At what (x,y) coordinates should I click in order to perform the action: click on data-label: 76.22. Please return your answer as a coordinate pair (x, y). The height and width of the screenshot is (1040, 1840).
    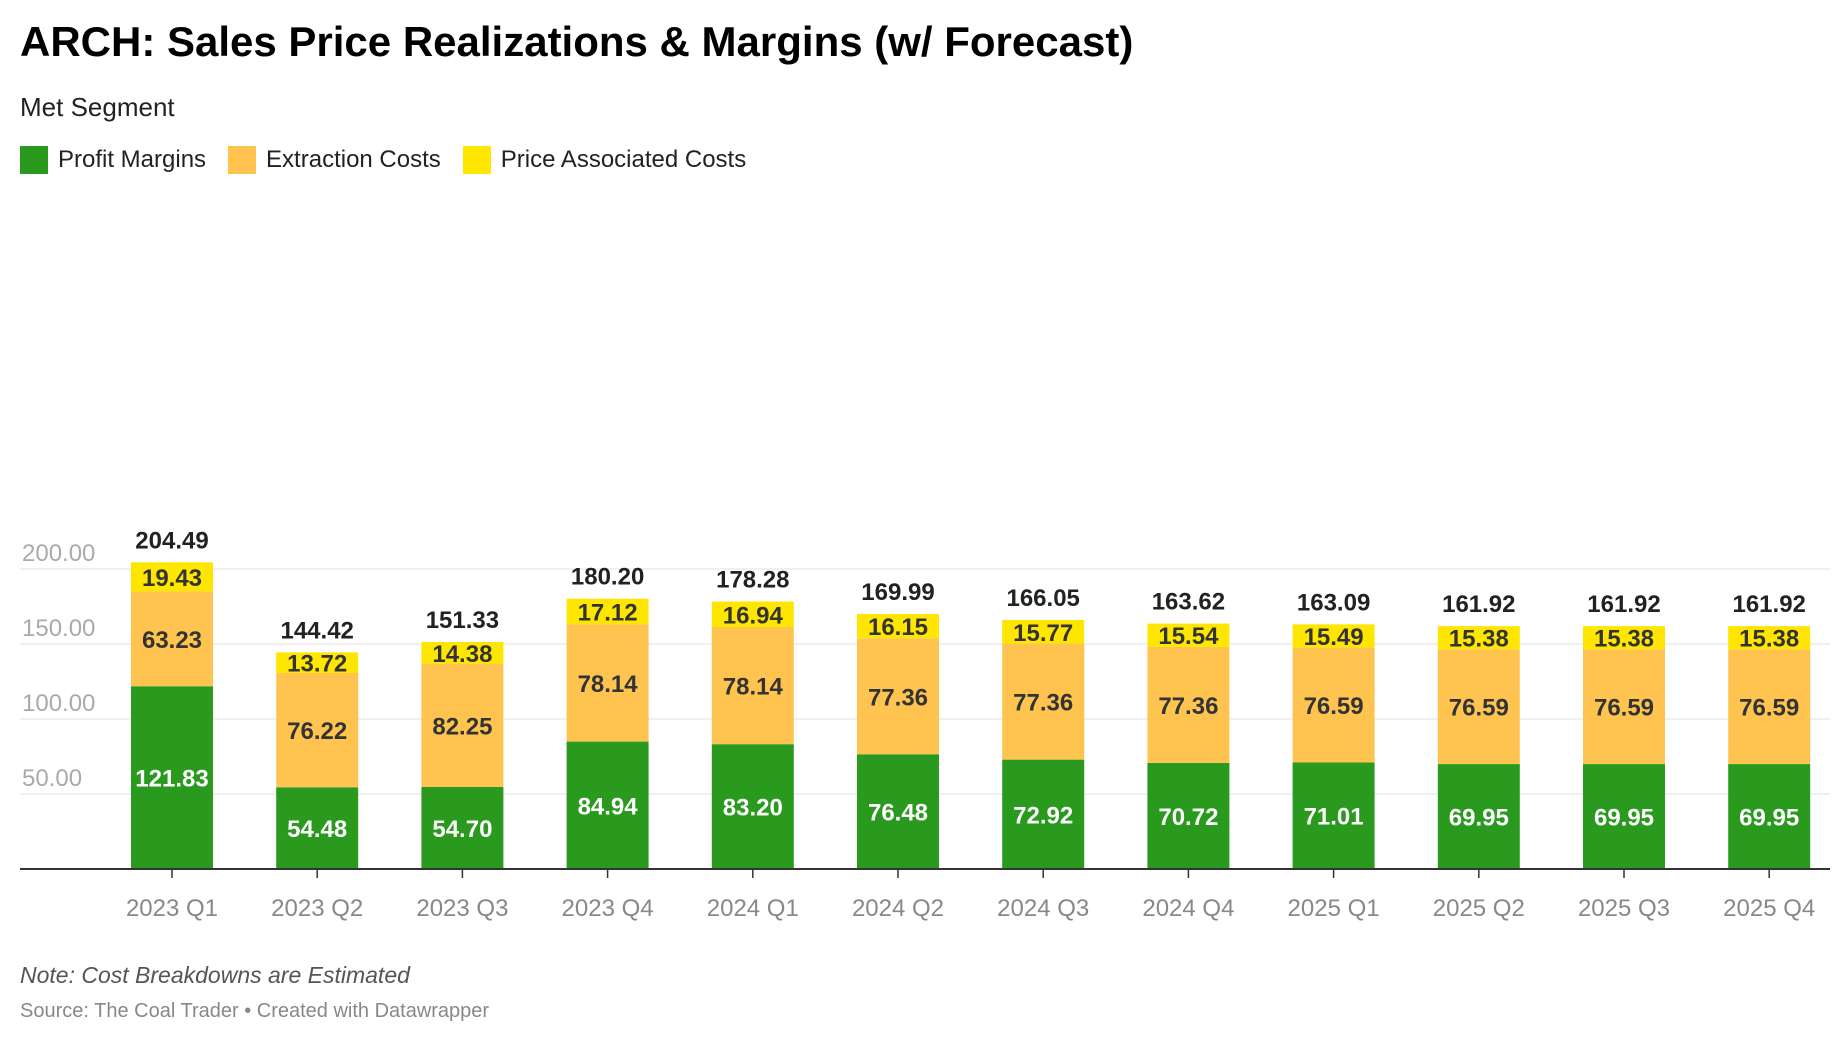
    Looking at the image, I should click on (317, 731).